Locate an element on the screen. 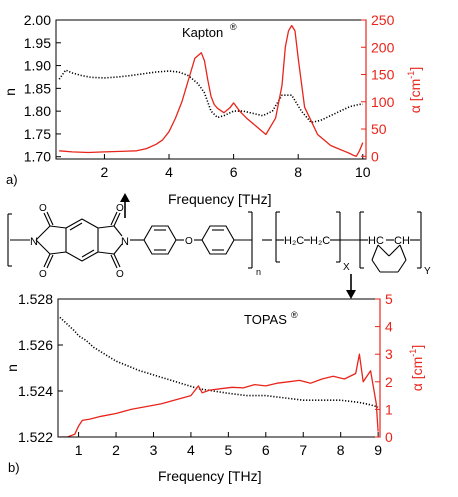 This screenshot has height=497, width=458. panel-b-refractive-index-line is located at coordinates (219, 362).